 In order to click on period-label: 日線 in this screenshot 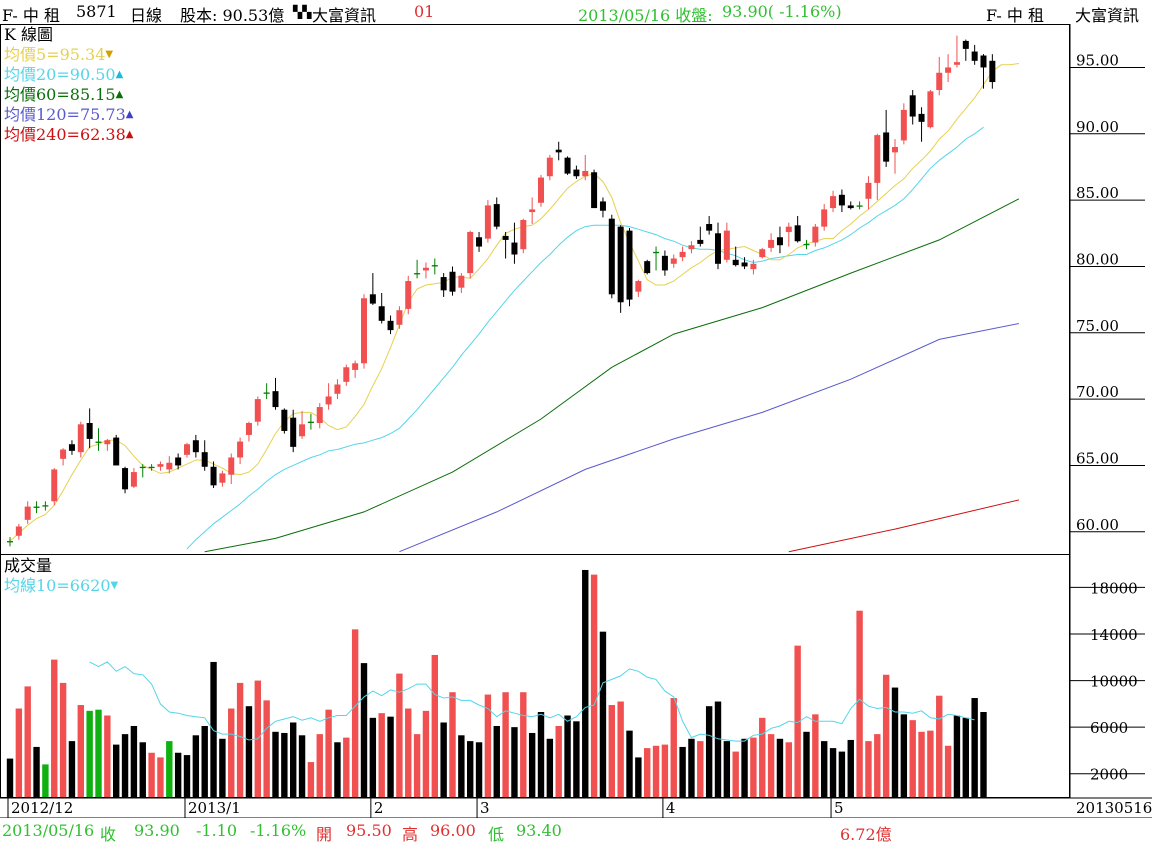, I will do `click(146, 15)`.